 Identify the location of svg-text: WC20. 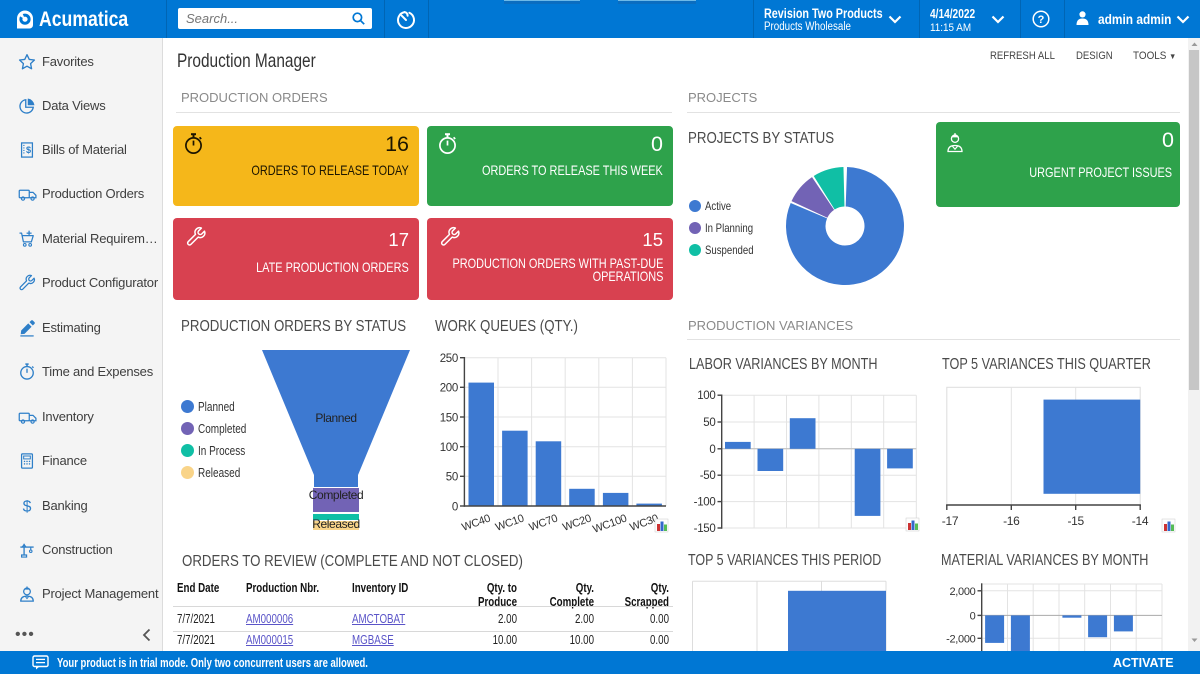
(577, 522).